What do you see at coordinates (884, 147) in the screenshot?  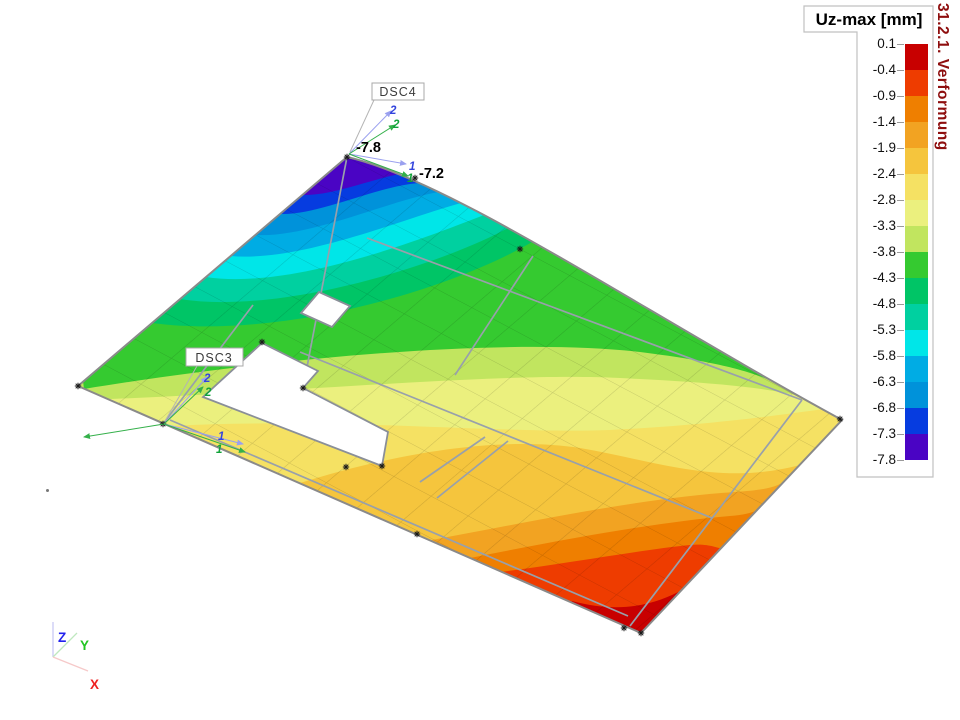 I see `legend-tick-label: -1.9` at bounding box center [884, 147].